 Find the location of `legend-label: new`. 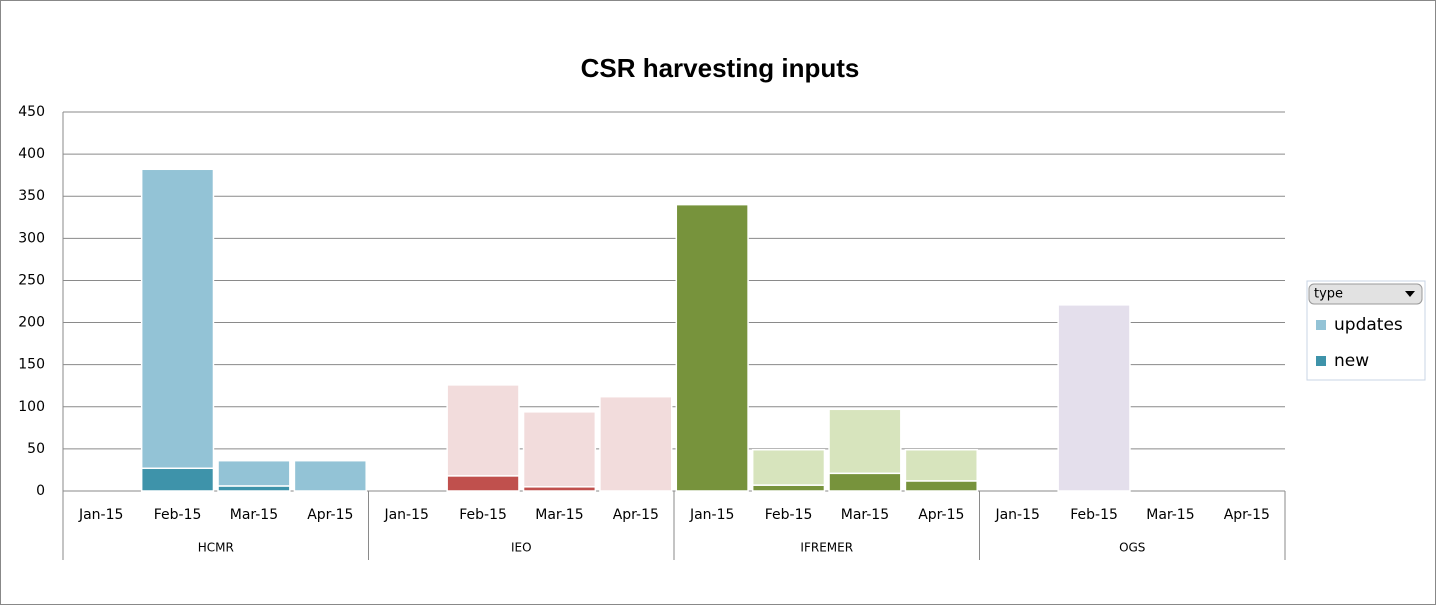

legend-label: new is located at coordinates (1351, 361).